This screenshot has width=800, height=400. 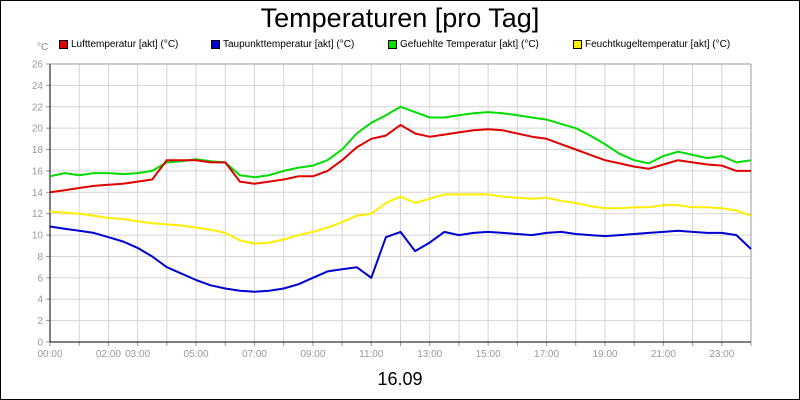 What do you see at coordinates (658, 44) in the screenshot?
I see `legend-label-feuchtkugeltemperatur: Feuchtkugeltemperatur [akt] (°C)` at bounding box center [658, 44].